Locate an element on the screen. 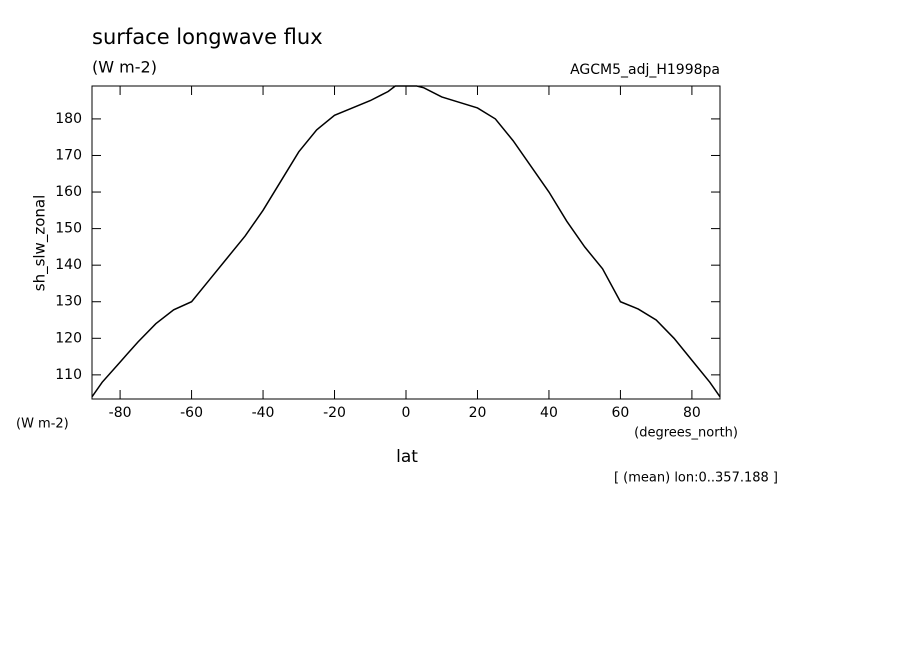  x-tick-label: -80 is located at coordinates (120, 413).